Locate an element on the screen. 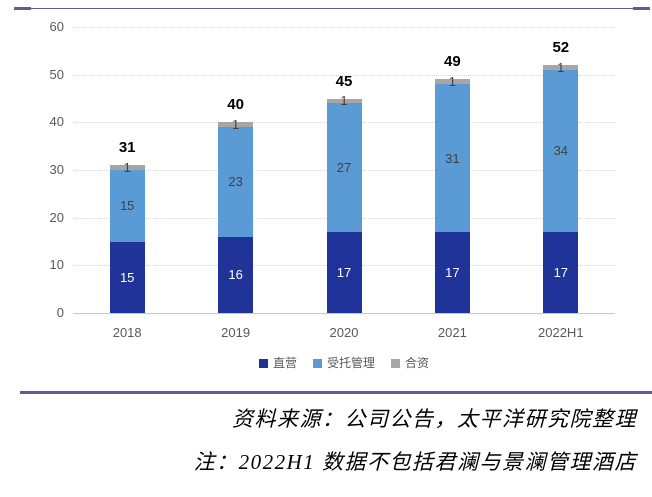 This screenshot has height=497, width=652. segment-value-label: 27 is located at coordinates (344, 168).